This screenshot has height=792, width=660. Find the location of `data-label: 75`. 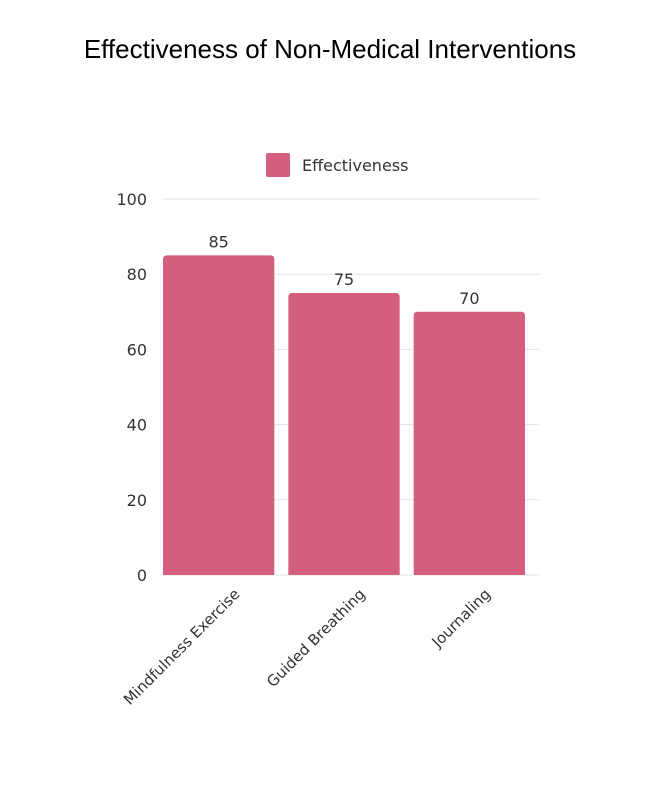

data-label: 75 is located at coordinates (344, 279).